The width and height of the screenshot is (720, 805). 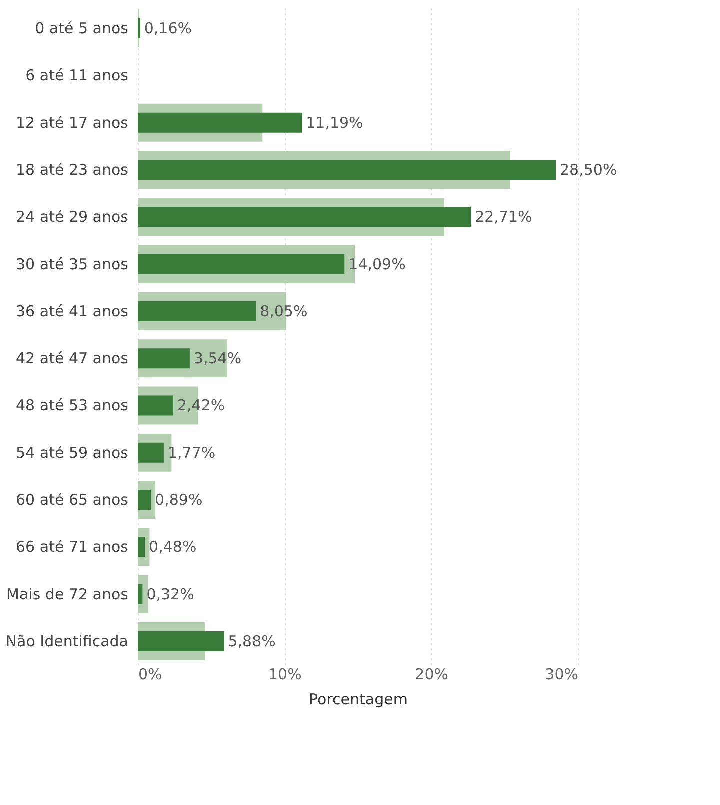 What do you see at coordinates (252, 641) in the screenshot?
I see `data-label: 5,88%` at bounding box center [252, 641].